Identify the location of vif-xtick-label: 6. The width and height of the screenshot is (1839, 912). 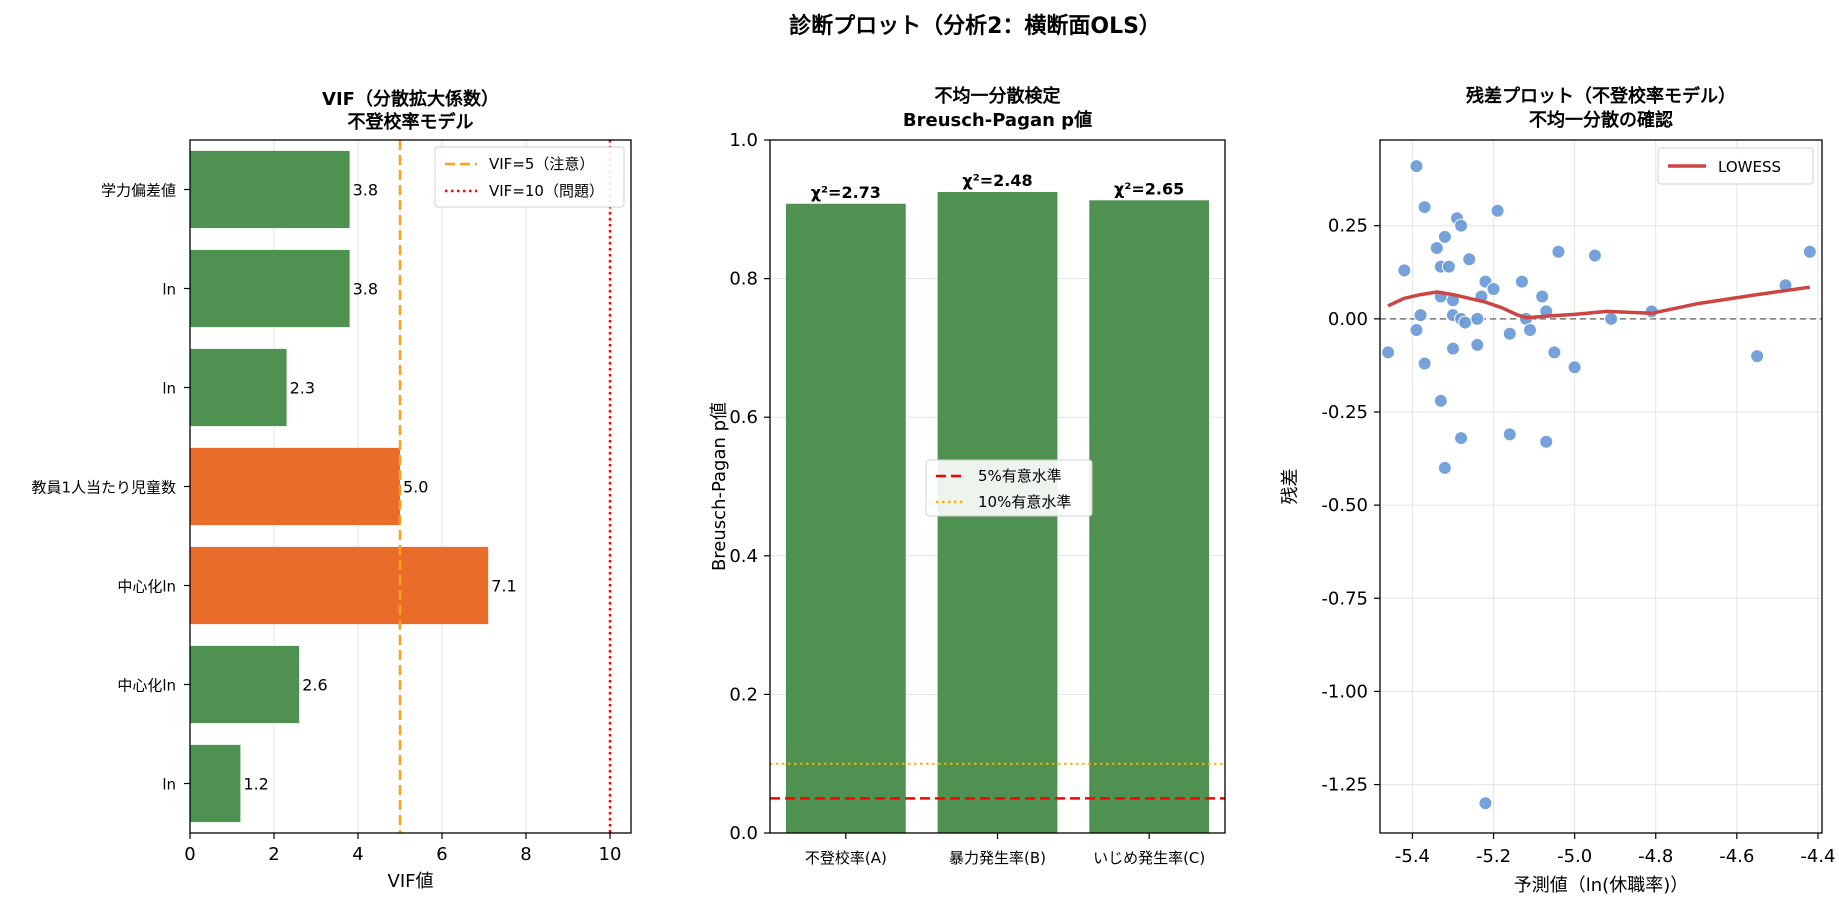
(441, 854).